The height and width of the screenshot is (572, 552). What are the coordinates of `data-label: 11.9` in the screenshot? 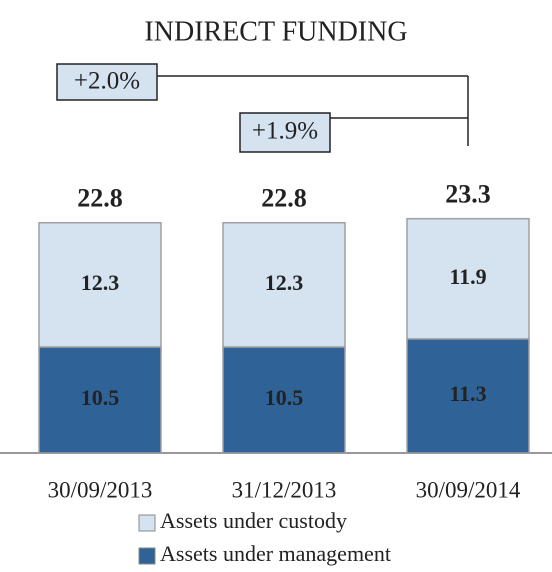 It's located at (467, 276).